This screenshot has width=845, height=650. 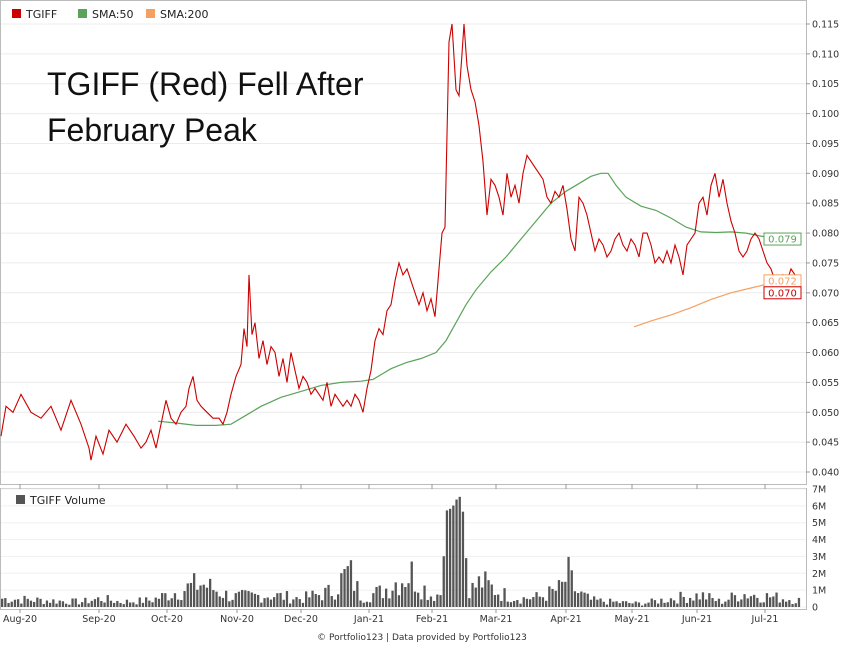 I want to click on price-tick-label: 0.080, so click(x=825, y=234).